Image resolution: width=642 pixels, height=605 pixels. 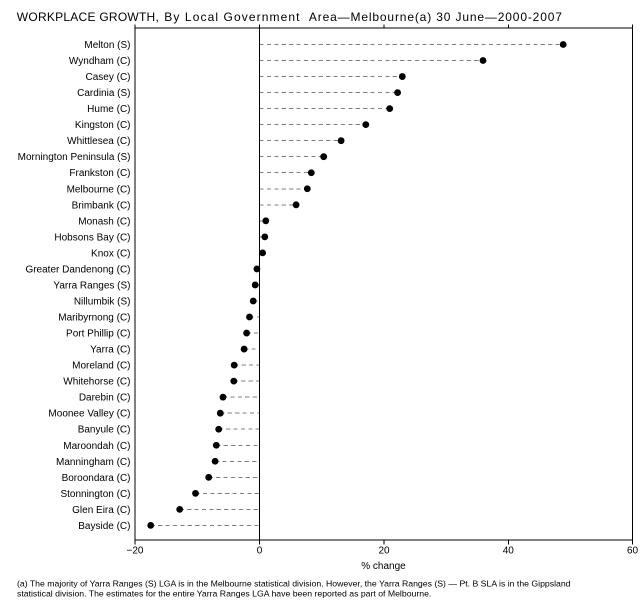 I want to click on svg-text: Melton (S), so click(x=107, y=45).